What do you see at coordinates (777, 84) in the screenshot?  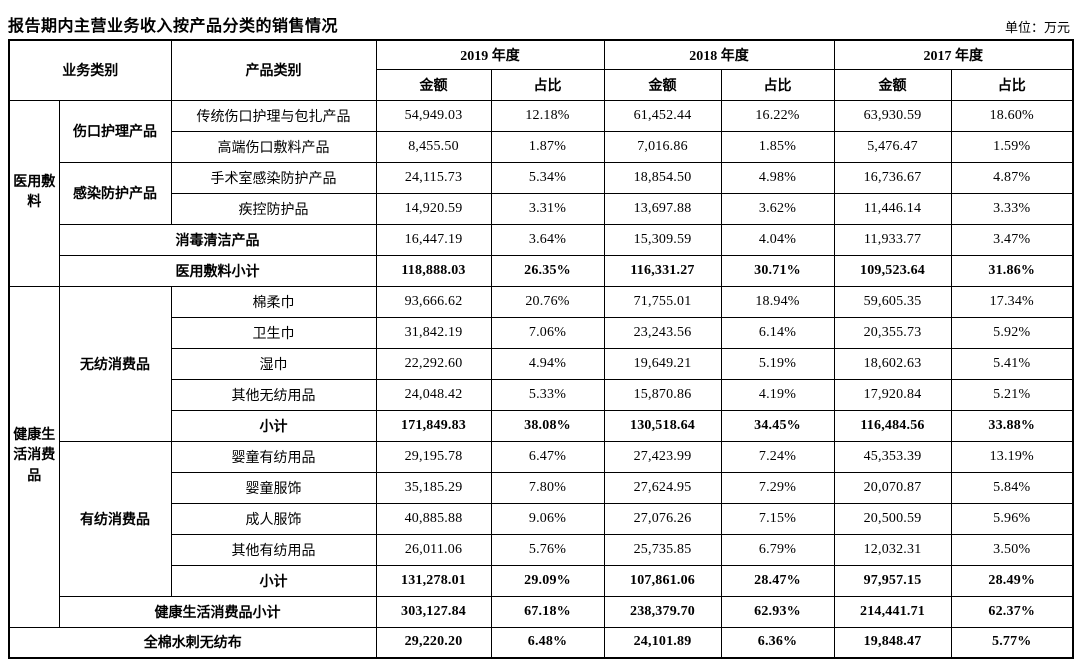 I see `header-ratio-2018: 占比` at bounding box center [777, 84].